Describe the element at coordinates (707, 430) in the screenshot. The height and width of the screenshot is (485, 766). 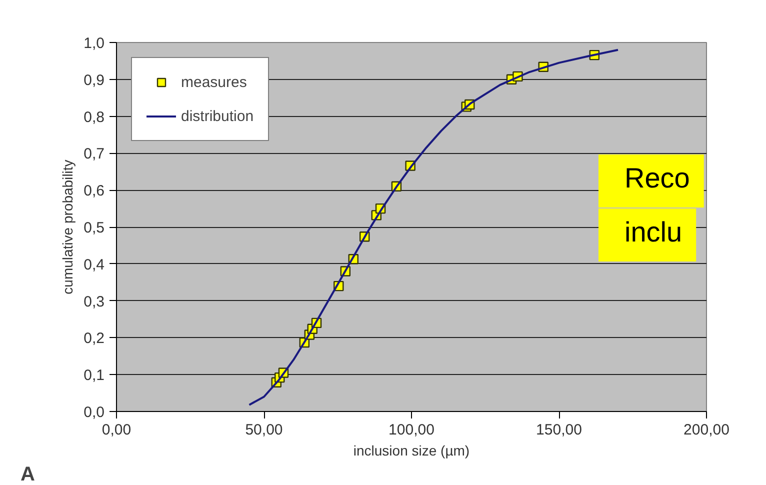
I see `x-tick-label: 200,00` at that location.